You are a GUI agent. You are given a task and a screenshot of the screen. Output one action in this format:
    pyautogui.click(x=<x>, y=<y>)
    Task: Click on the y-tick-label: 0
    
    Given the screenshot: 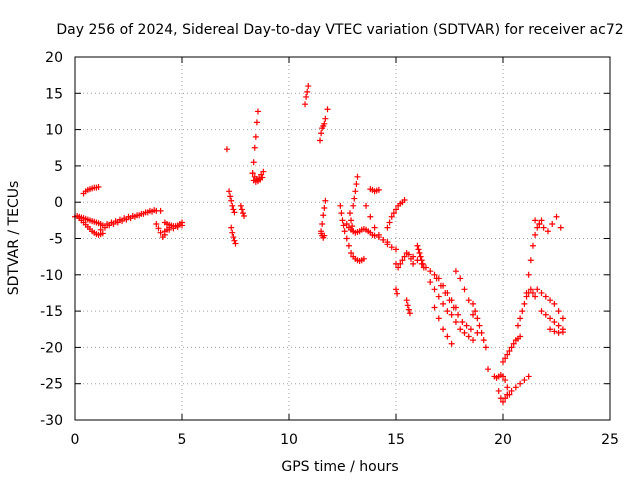 What is the action you would take?
    pyautogui.click(x=58, y=203)
    